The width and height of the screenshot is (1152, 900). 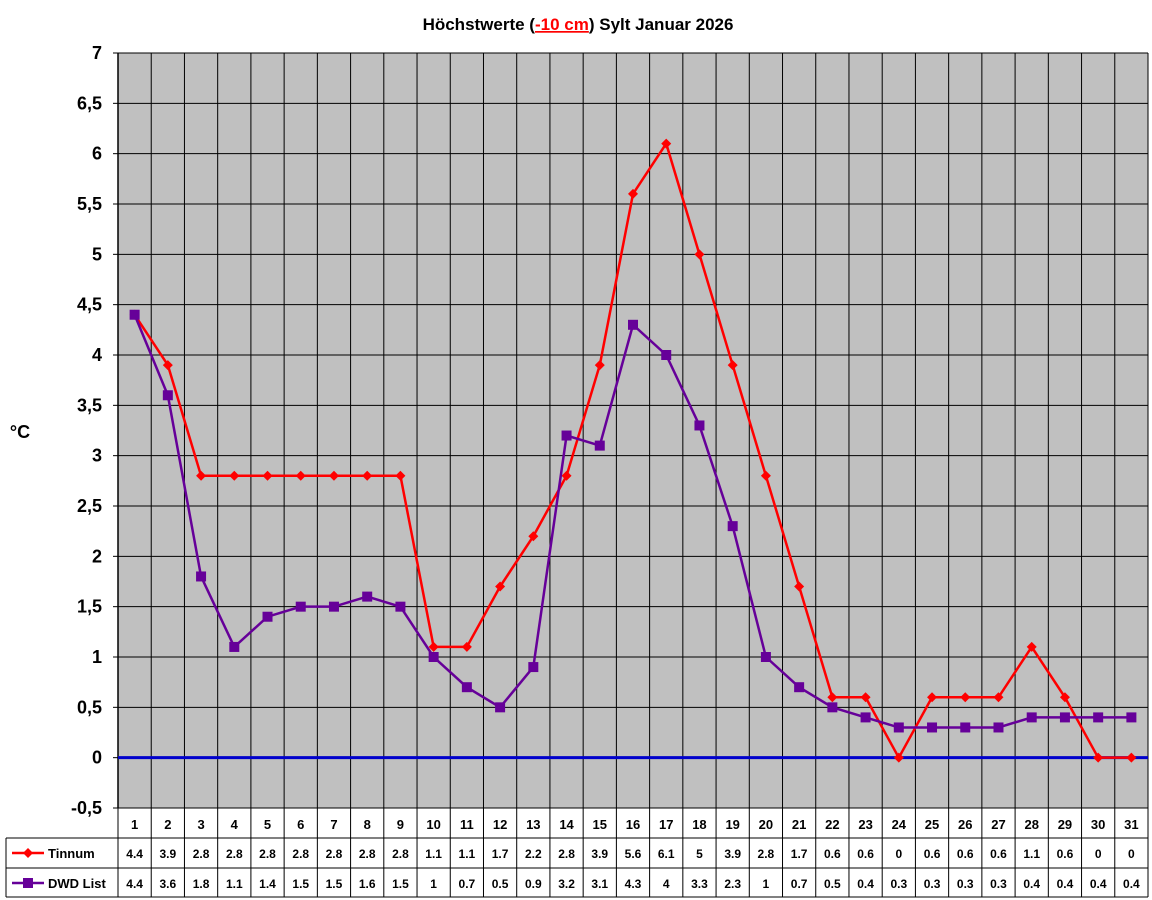 What do you see at coordinates (89, 506) in the screenshot?
I see `y-tick-label: 2,5` at bounding box center [89, 506].